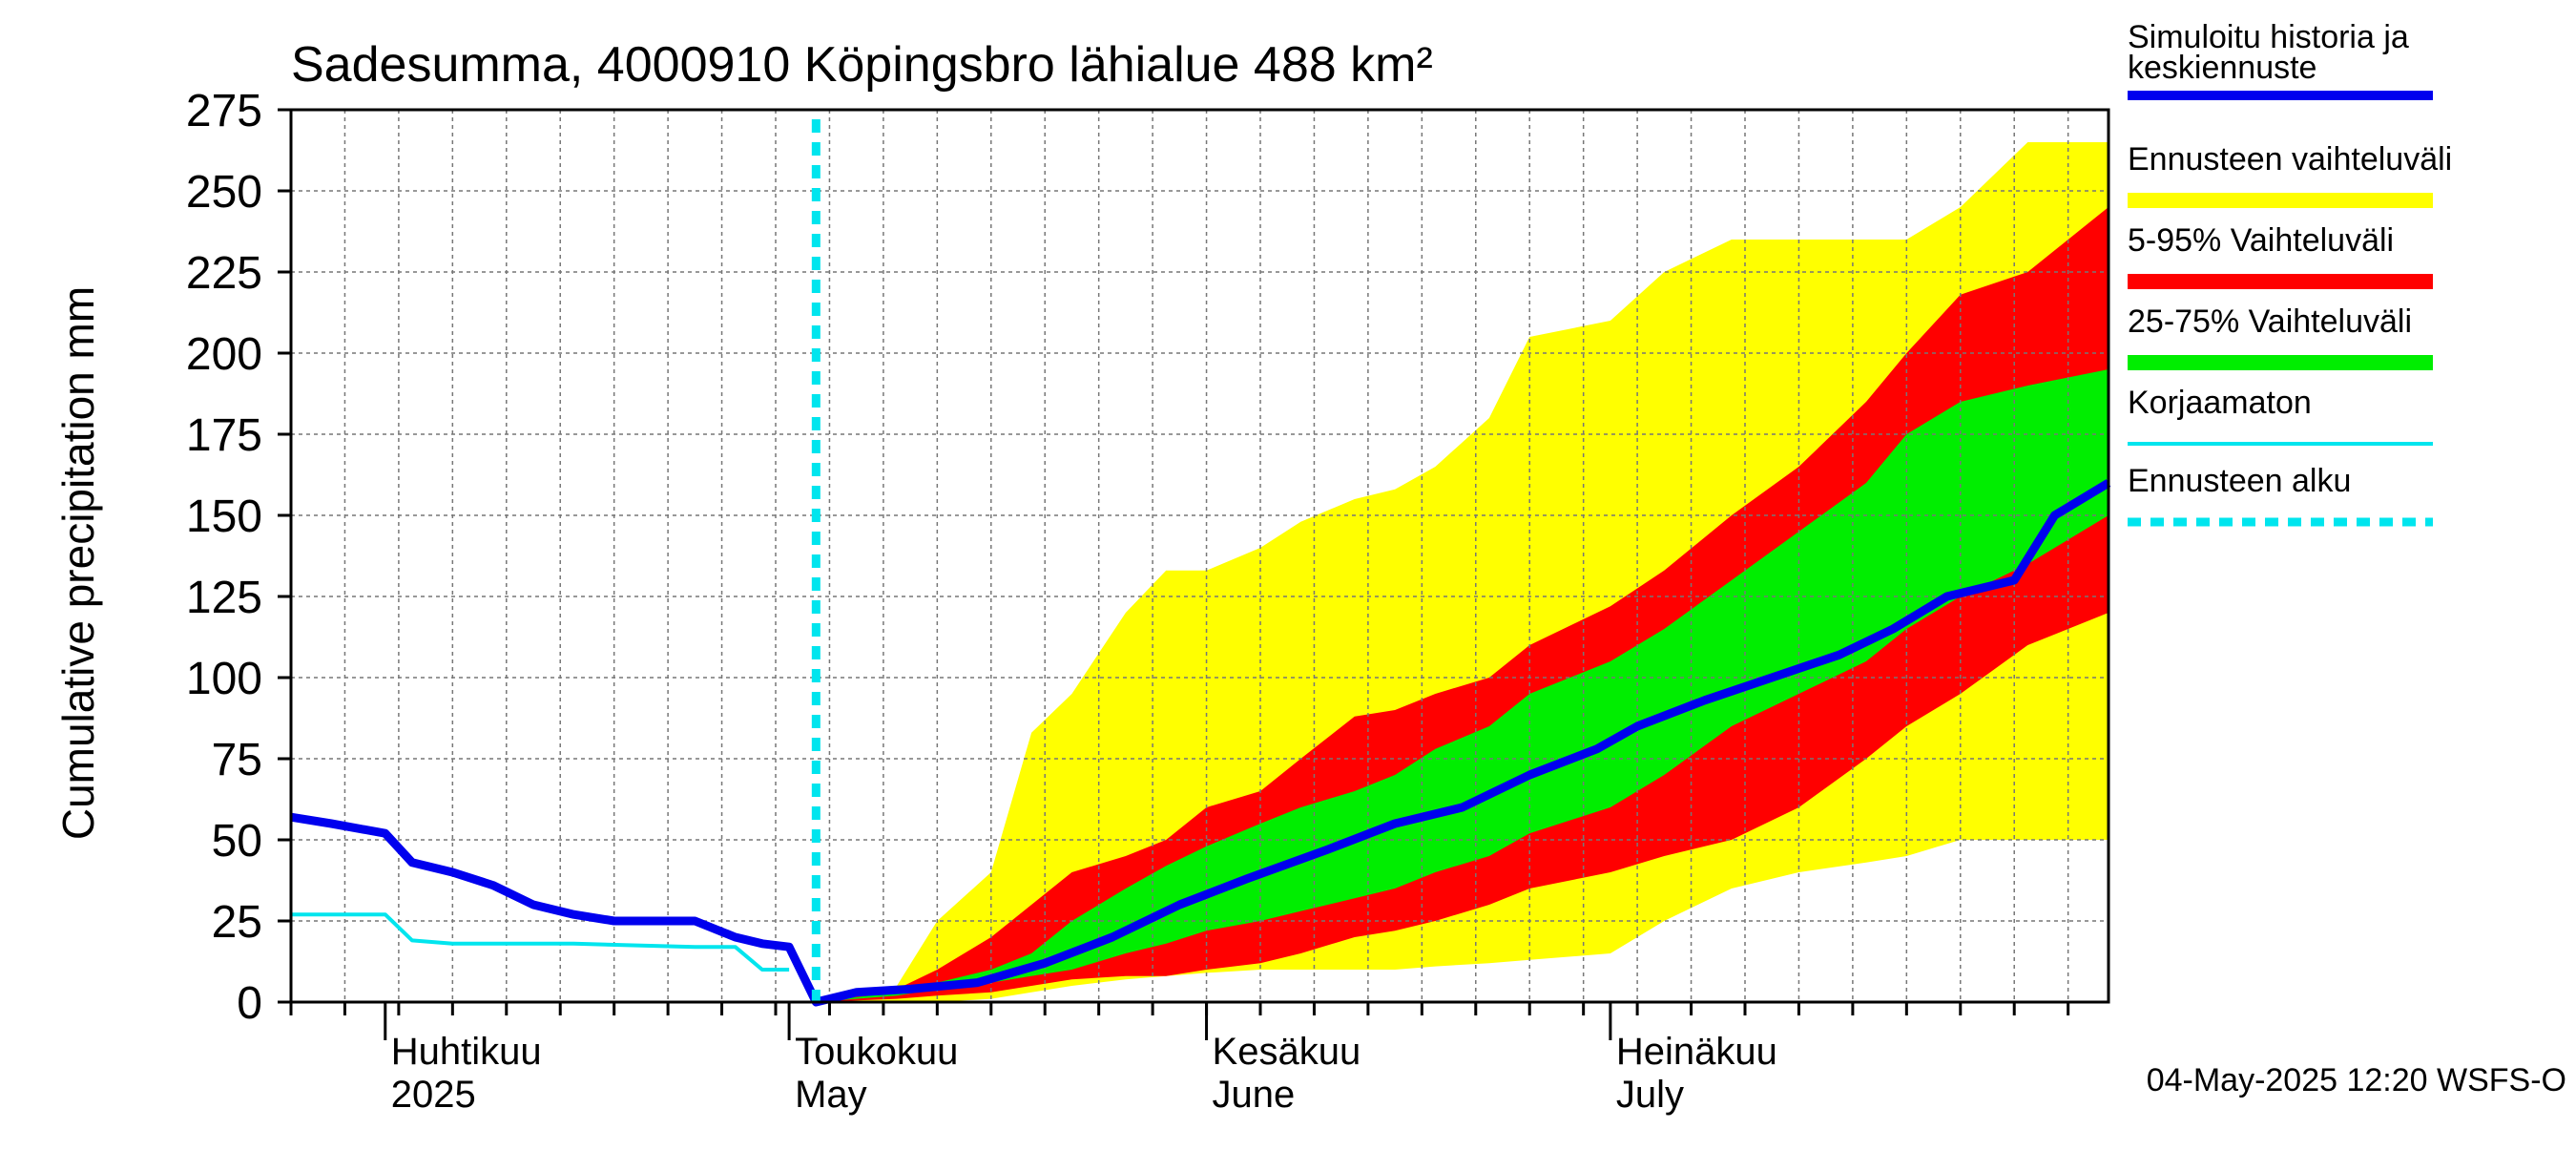 The height and width of the screenshot is (1150, 2576). What do you see at coordinates (237, 760) in the screenshot?
I see `y-tick-label: 75` at bounding box center [237, 760].